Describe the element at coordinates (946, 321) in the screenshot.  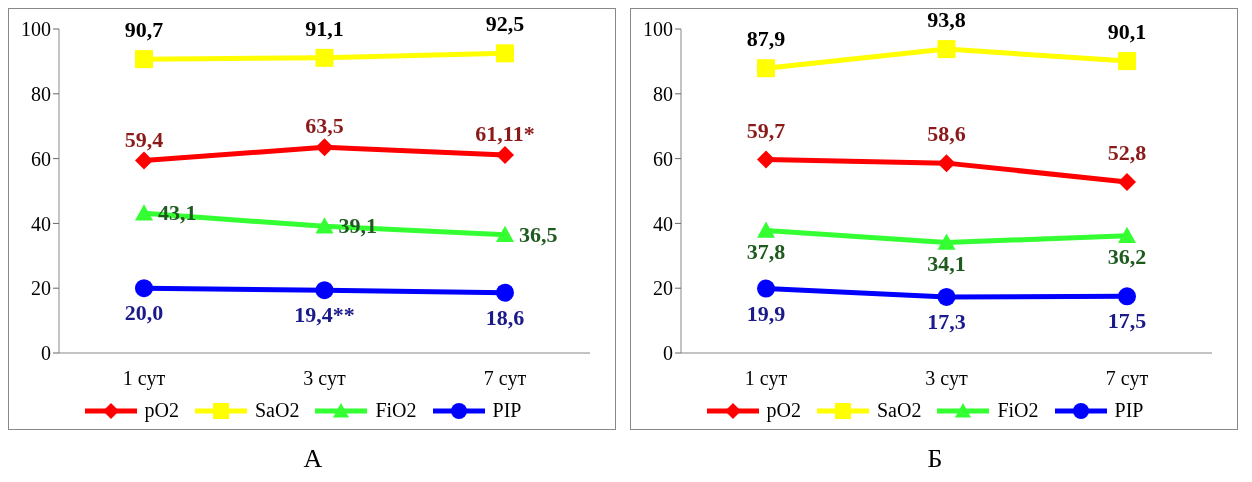
I see `data-label: 17,3` at that location.